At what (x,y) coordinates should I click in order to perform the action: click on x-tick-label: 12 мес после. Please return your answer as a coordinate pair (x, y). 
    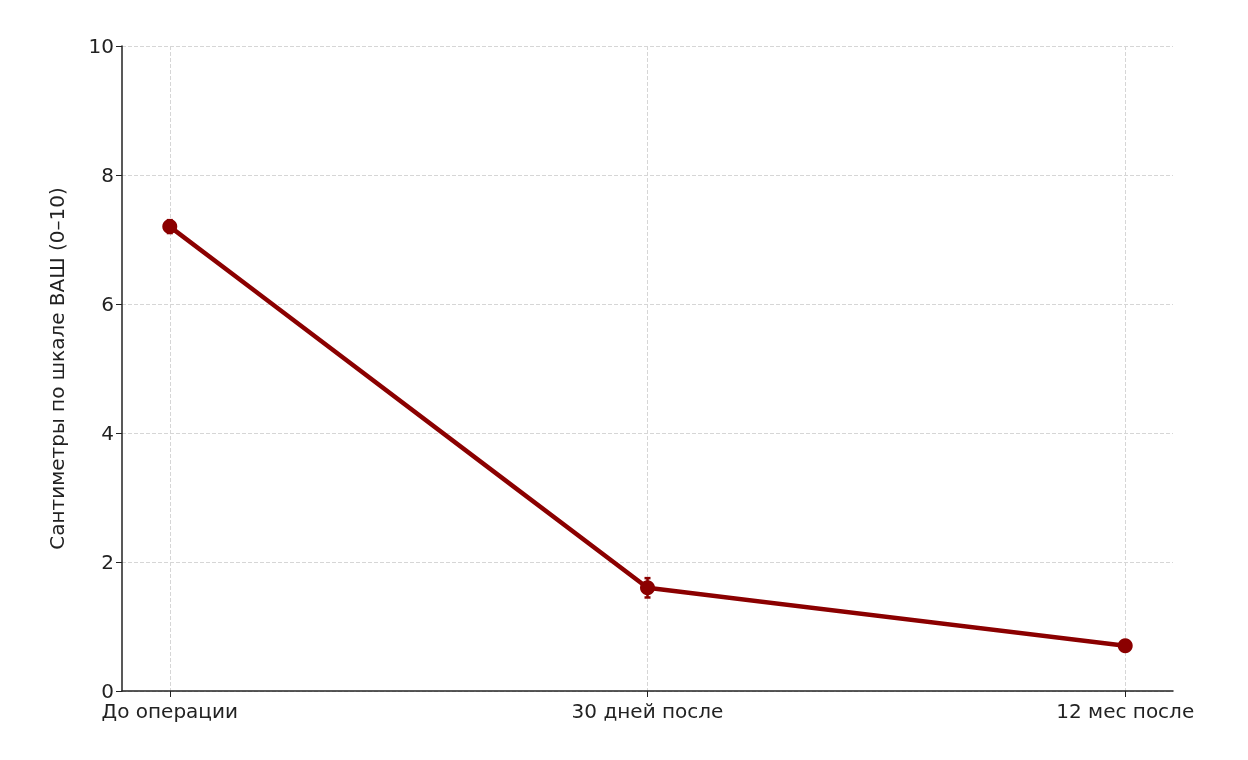
    Looking at the image, I should click on (1125, 711).